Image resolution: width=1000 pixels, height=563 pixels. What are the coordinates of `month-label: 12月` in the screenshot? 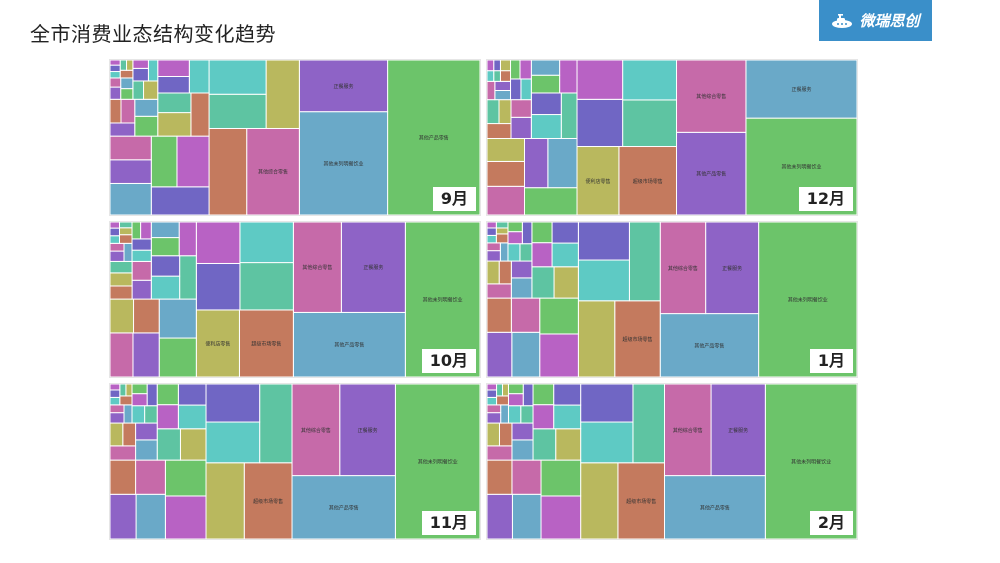 It's located at (825, 199).